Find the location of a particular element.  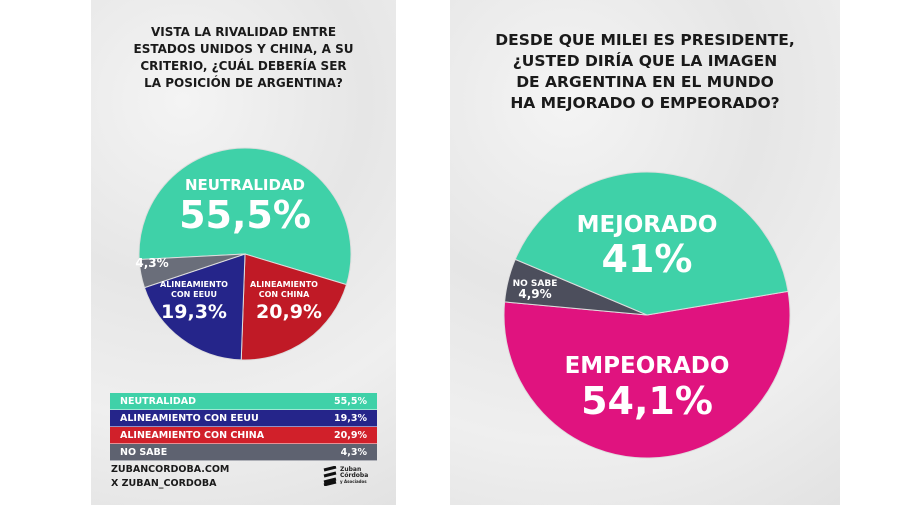

data-label-name: CON CHINA is located at coordinates (284, 294).